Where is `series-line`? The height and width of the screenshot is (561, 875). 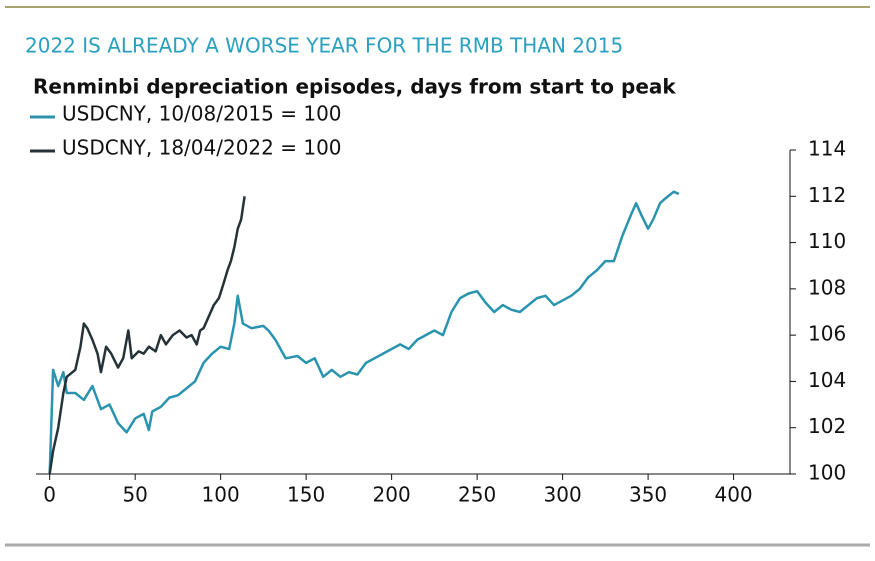 series-line is located at coordinates (147, 335).